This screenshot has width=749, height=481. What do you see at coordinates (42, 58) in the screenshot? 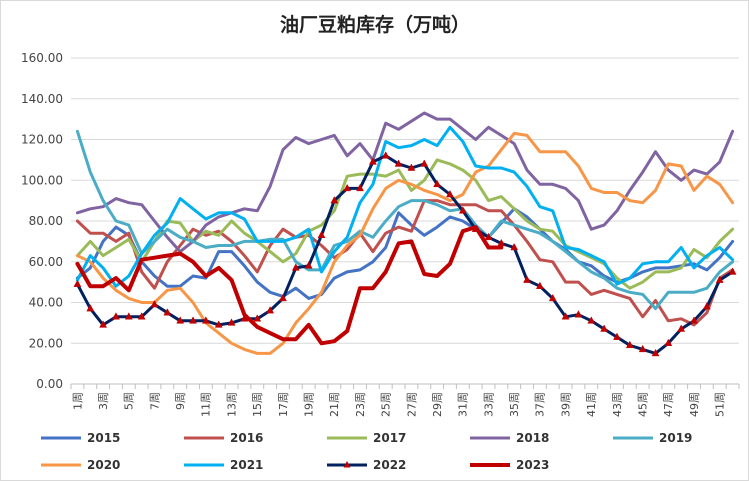
I see `y-tick-label: 160.00` at bounding box center [42, 58].